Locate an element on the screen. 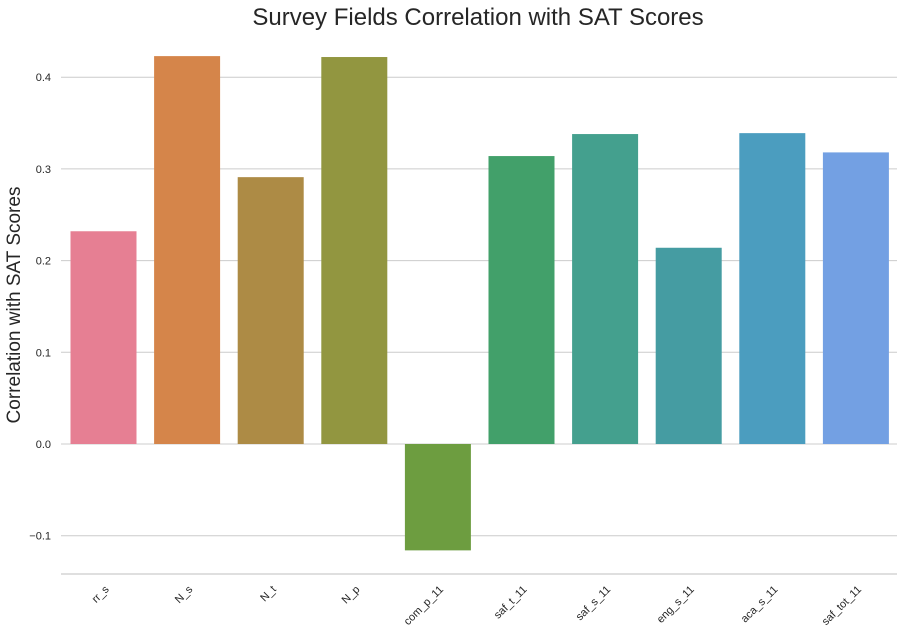 The width and height of the screenshot is (904, 634). x-tick-label: saf_t_11 is located at coordinates (511, 603).